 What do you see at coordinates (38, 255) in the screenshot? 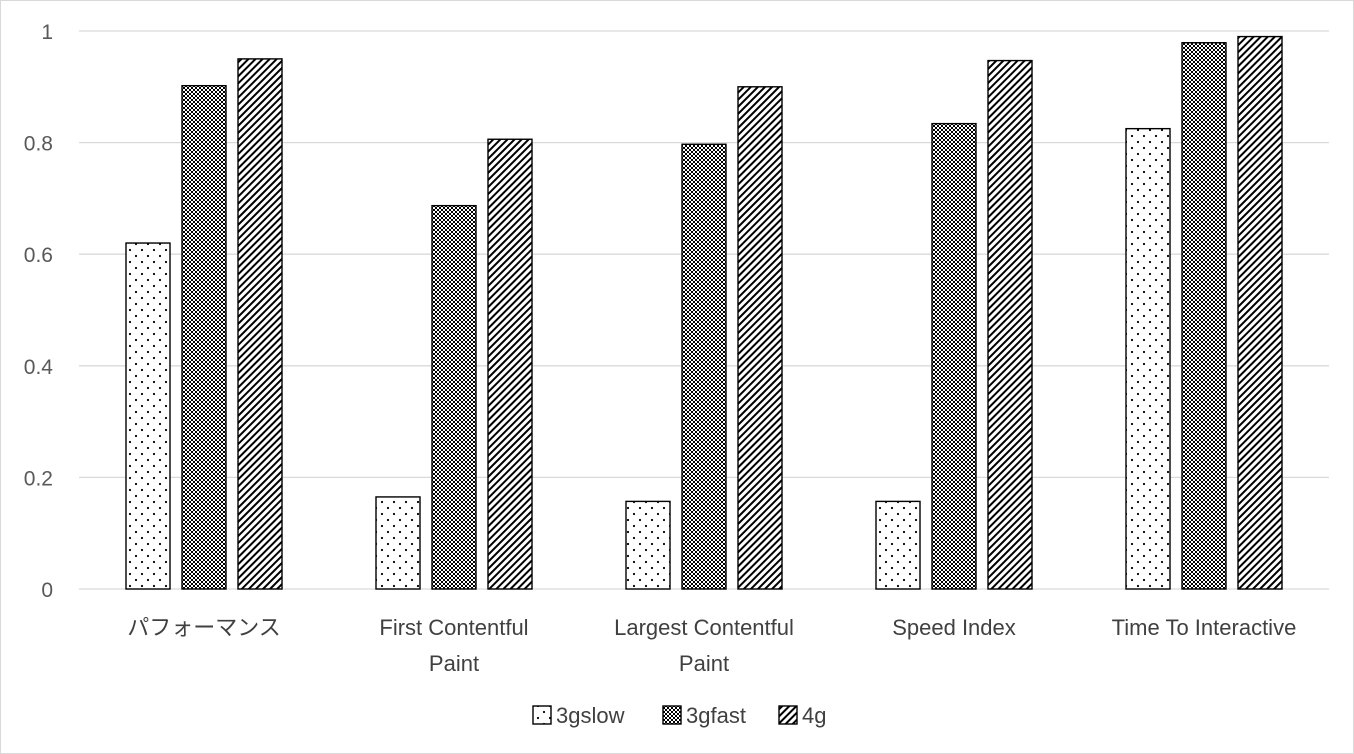
I see `y-tick-label: 0.6` at bounding box center [38, 255].